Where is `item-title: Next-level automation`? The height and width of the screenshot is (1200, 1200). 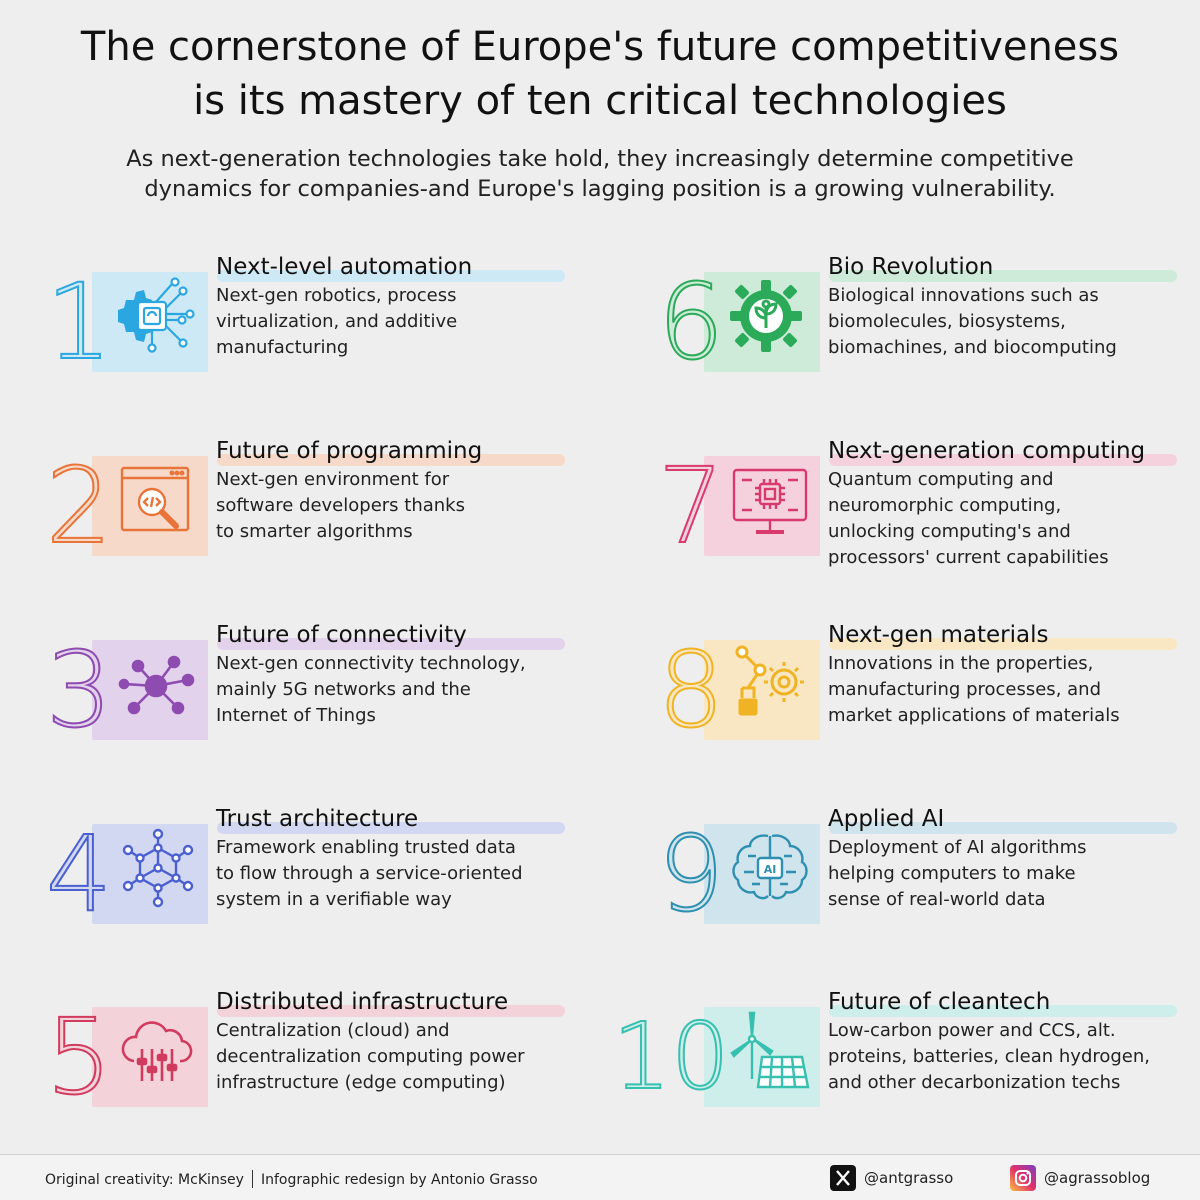
item-title: Next-level automation is located at coordinates (344, 267).